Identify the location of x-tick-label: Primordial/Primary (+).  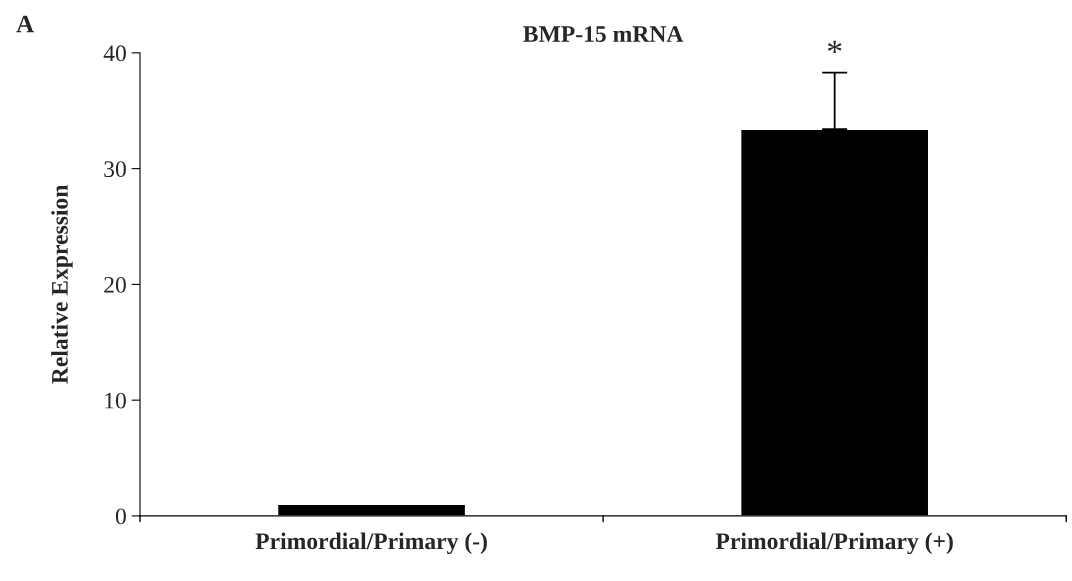
(834, 543).